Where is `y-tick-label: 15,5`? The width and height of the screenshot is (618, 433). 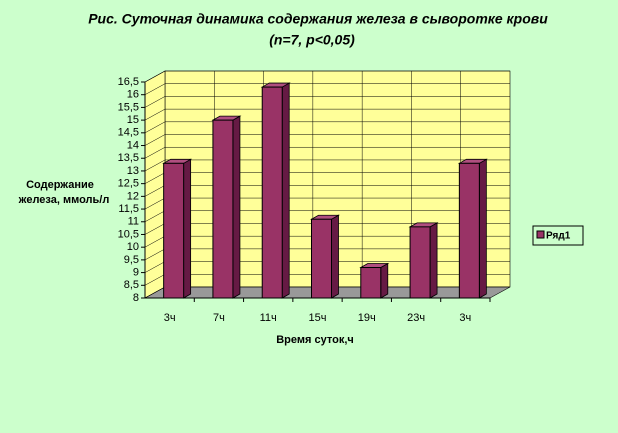 y-tick-label: 15,5 is located at coordinates (128, 107).